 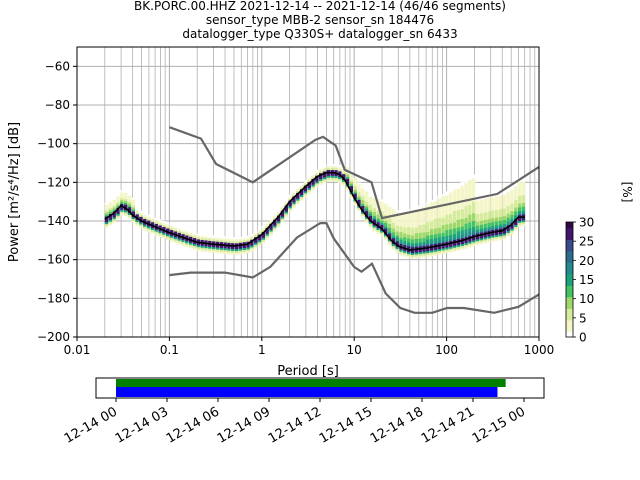 I want to click on availability-tick-label: 12-14 21, so click(x=448, y=425).